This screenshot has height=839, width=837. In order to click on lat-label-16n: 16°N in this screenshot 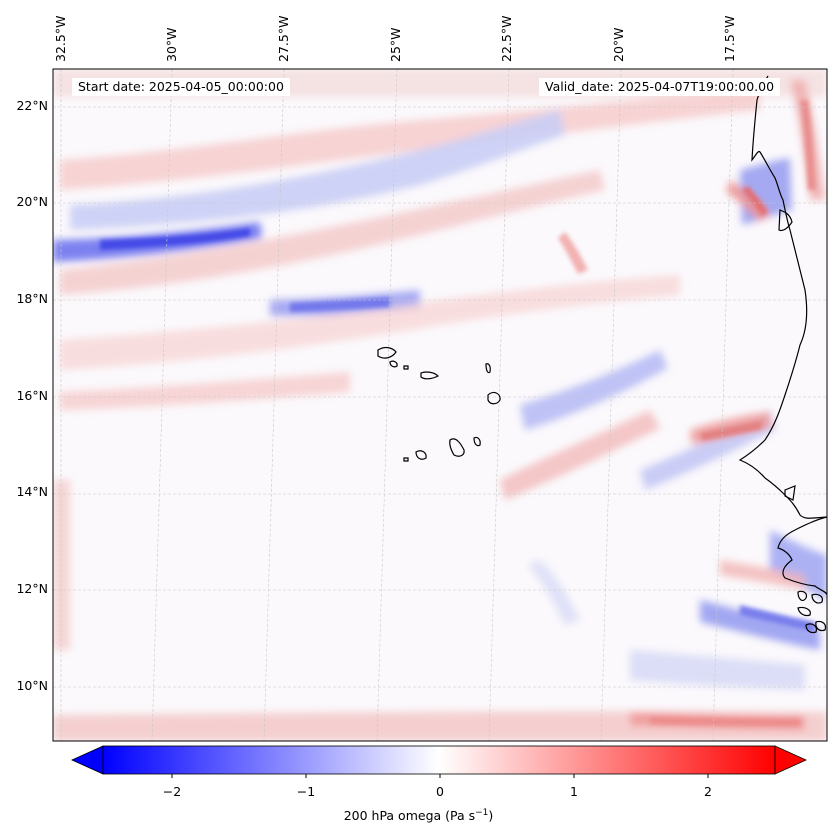, I will do `click(32, 395)`.